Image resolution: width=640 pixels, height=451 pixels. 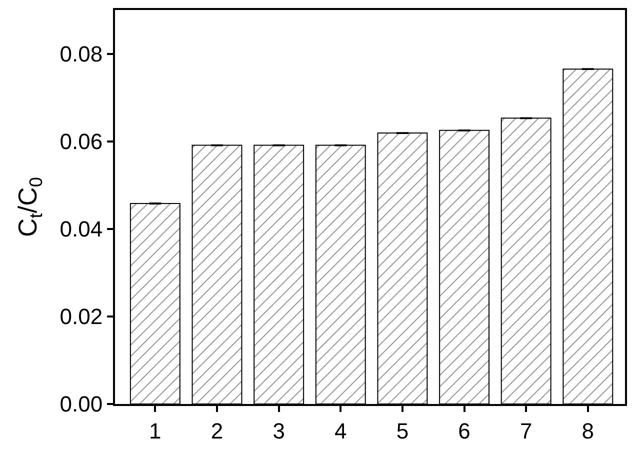 I want to click on y-tick-label: 0.02, so click(x=81, y=317).